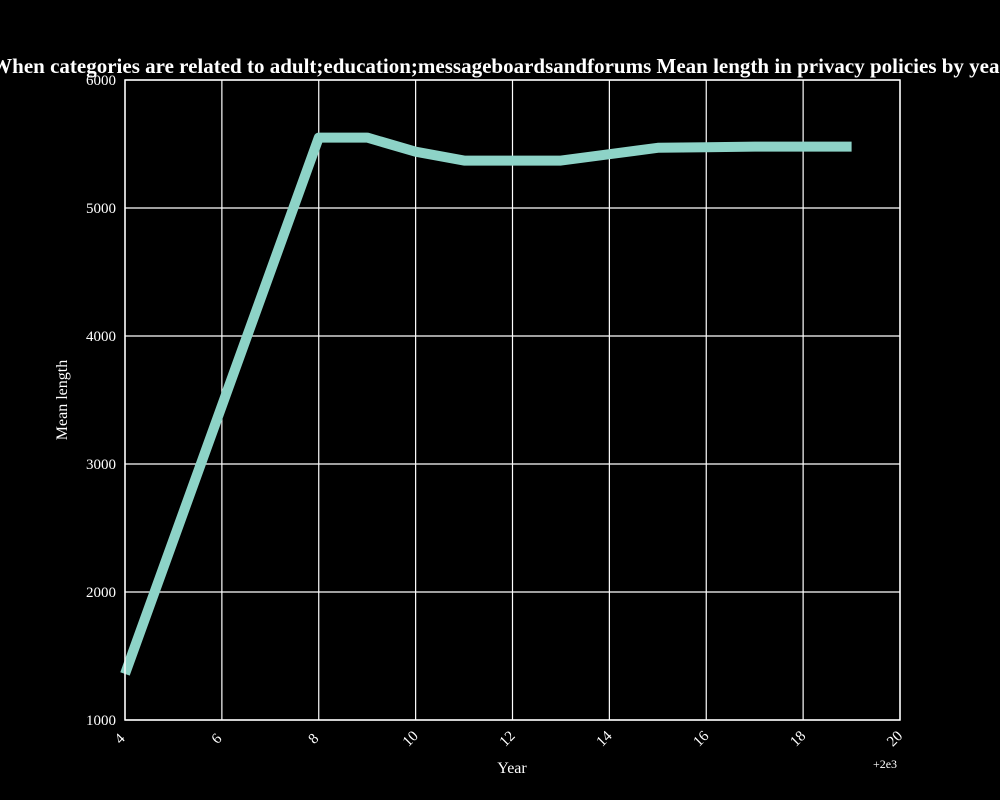 The width and height of the screenshot is (1000, 800). What do you see at coordinates (411, 739) in the screenshot?
I see `x-tick-label: 10` at bounding box center [411, 739].